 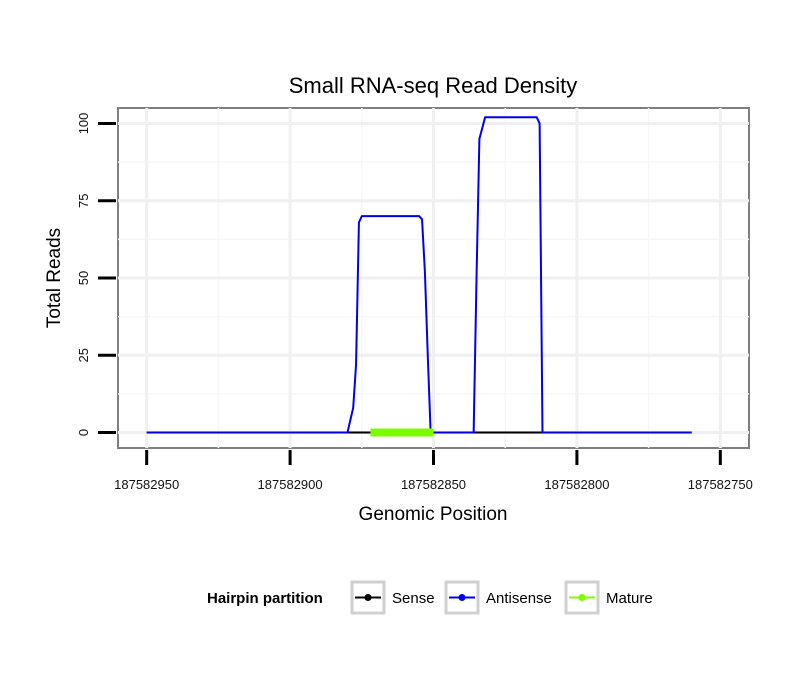 I want to click on y-tick-label: 100, so click(x=83, y=124).